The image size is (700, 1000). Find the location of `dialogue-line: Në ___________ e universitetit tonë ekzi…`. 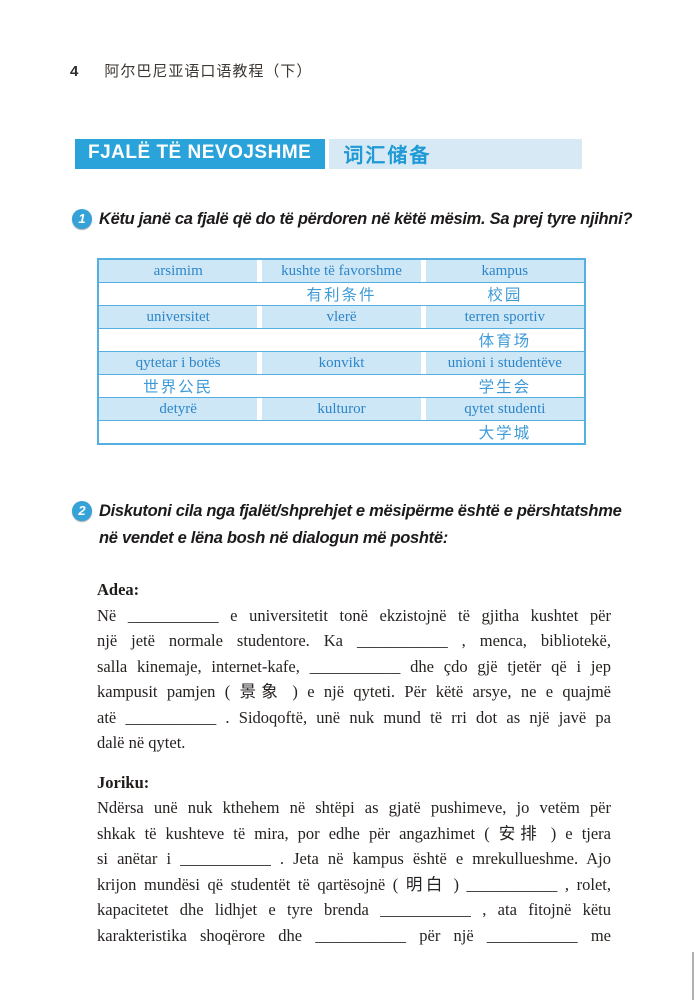

dialogue-line: Në ___________ e universitetit tonë ekzi… is located at coordinates (354, 615).